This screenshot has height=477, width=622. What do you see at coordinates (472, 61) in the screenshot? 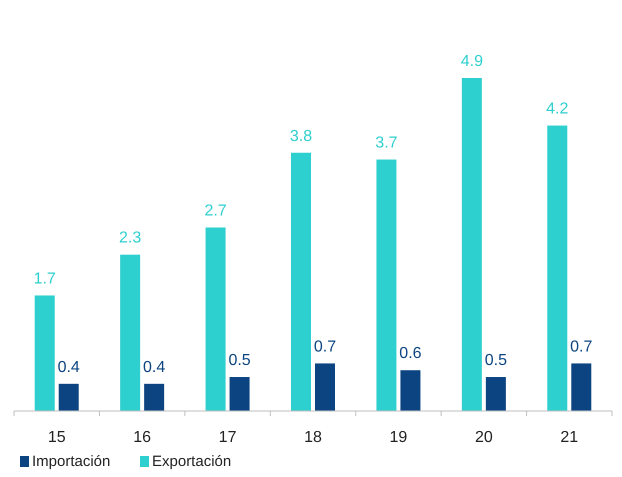
I see `data-label: 4.9` at bounding box center [472, 61].